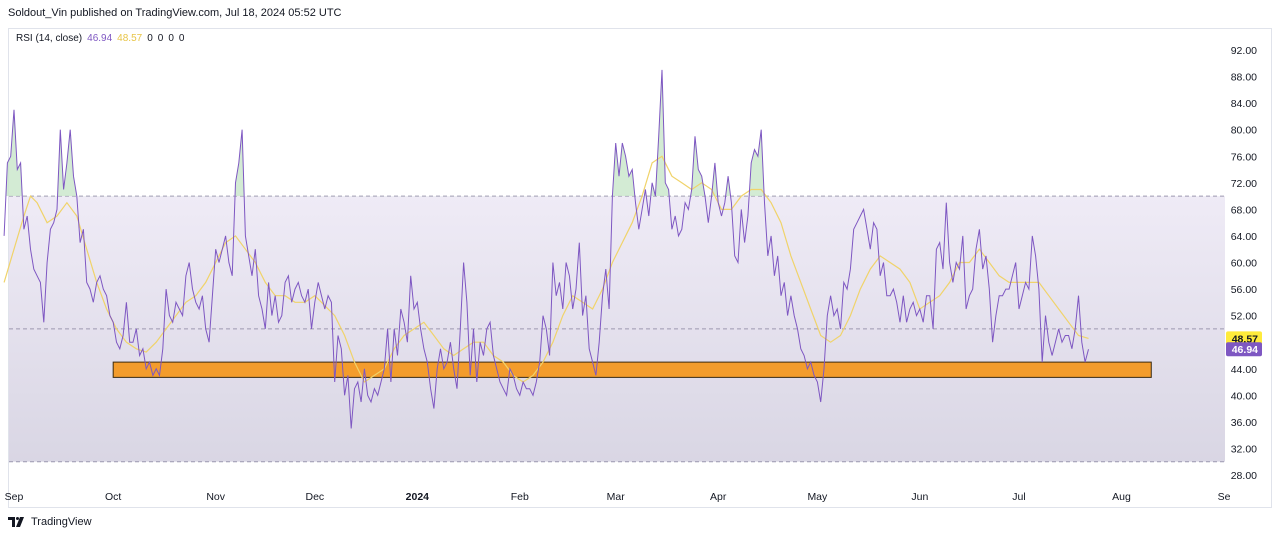 The height and width of the screenshot is (539, 1280). What do you see at coordinates (1244, 184) in the screenshot?
I see `y-tick-label: 72.00` at bounding box center [1244, 184].